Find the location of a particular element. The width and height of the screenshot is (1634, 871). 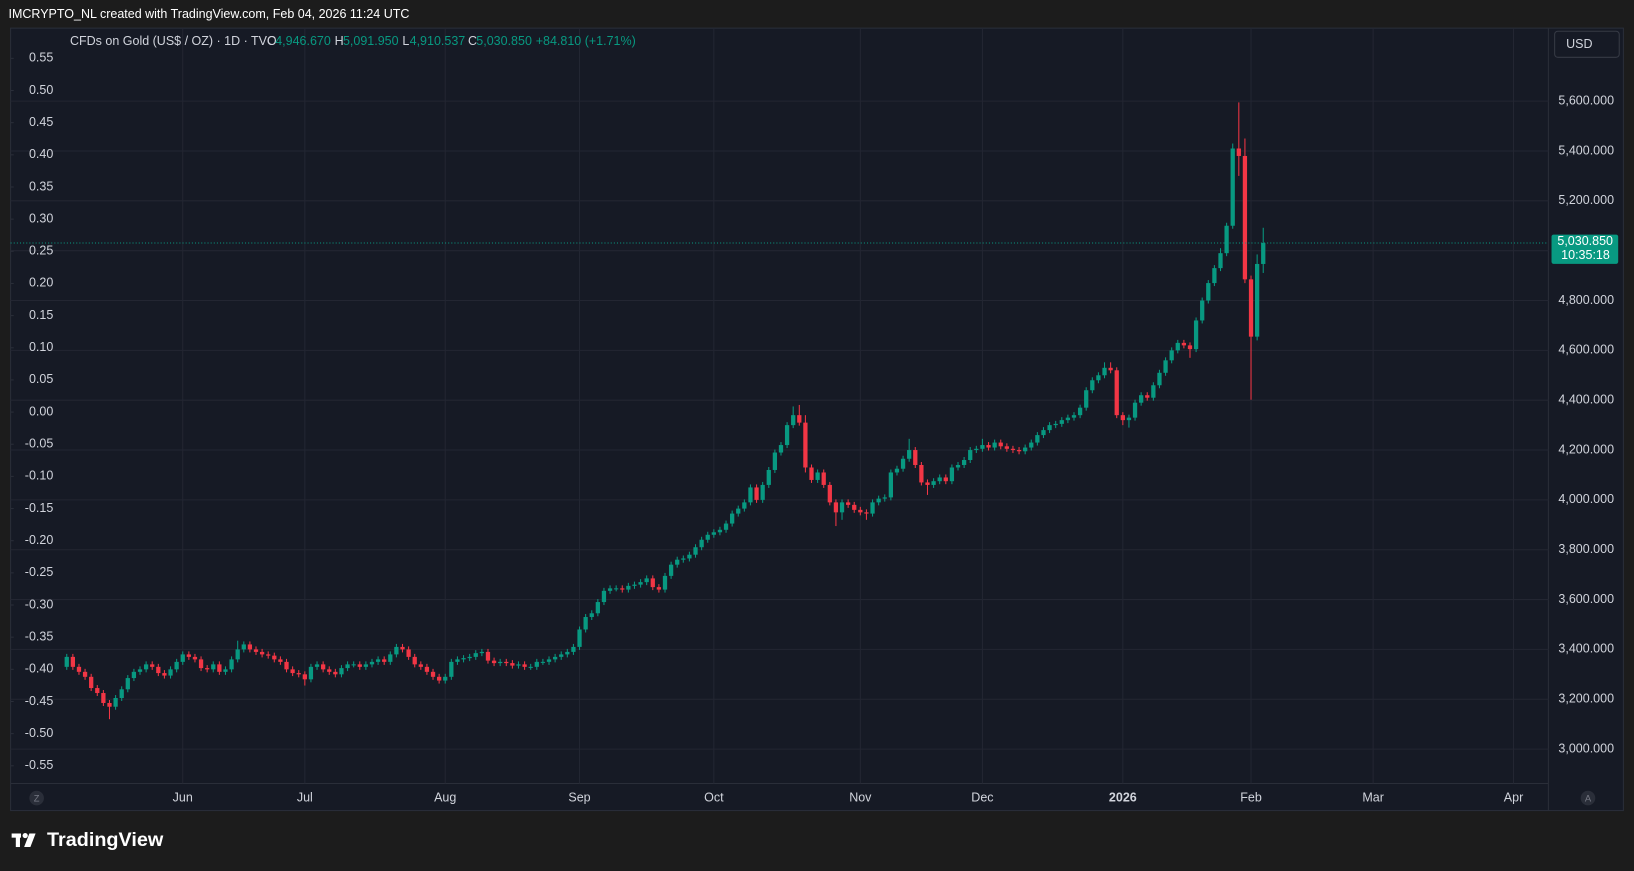

y2-tick-label: -0.40 is located at coordinates (39, 669).